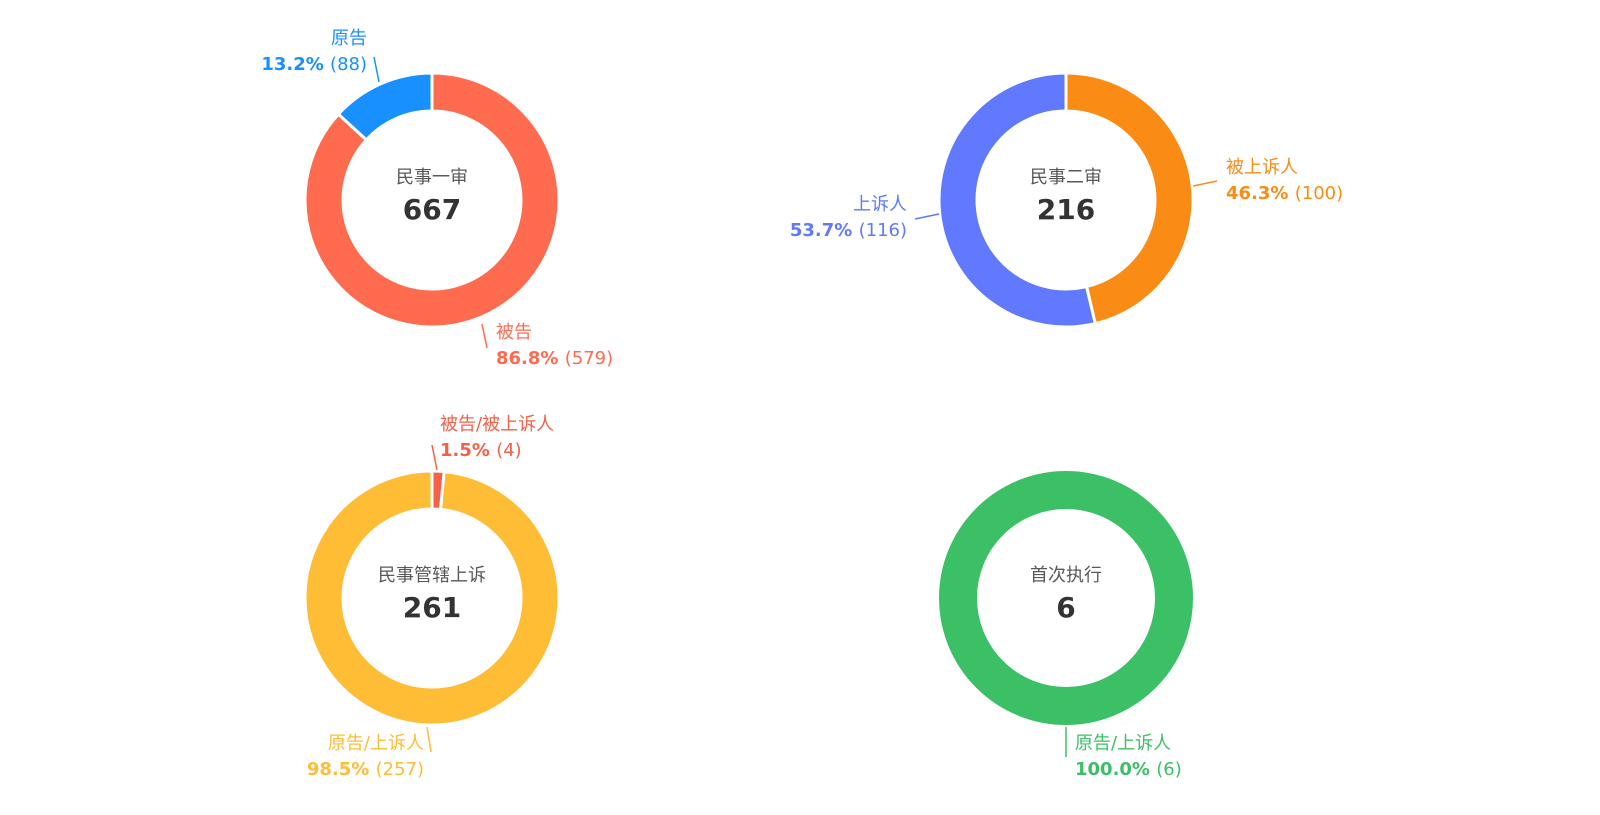 The width and height of the screenshot is (1600, 815). Describe the element at coordinates (432, 575) in the screenshot. I see `donut-center-title: 民事管辖上诉` at that location.